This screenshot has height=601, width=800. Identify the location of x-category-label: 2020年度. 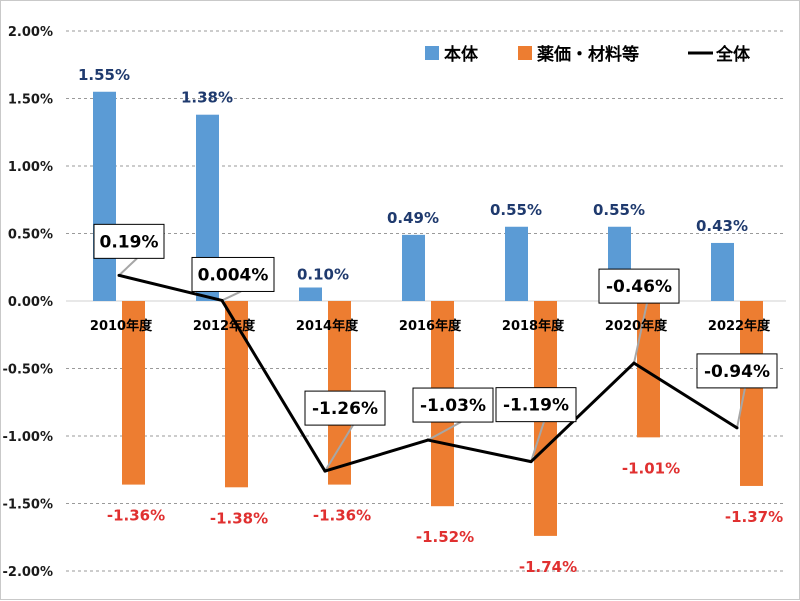
(636, 326).